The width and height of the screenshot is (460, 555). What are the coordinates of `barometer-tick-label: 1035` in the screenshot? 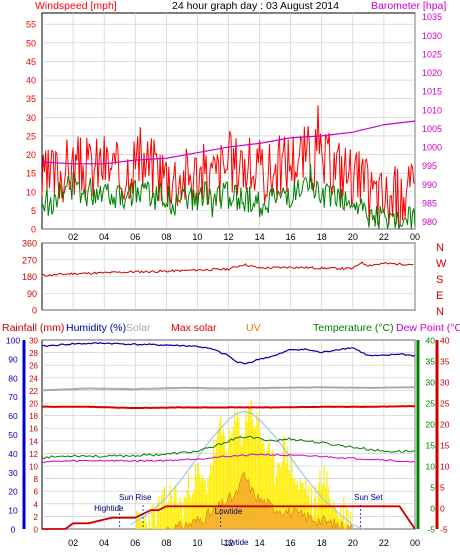 It's located at (432, 17).